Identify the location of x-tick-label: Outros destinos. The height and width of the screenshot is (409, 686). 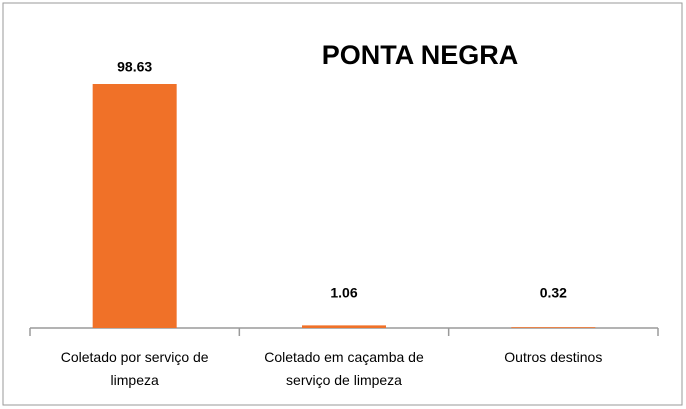
(553, 357).